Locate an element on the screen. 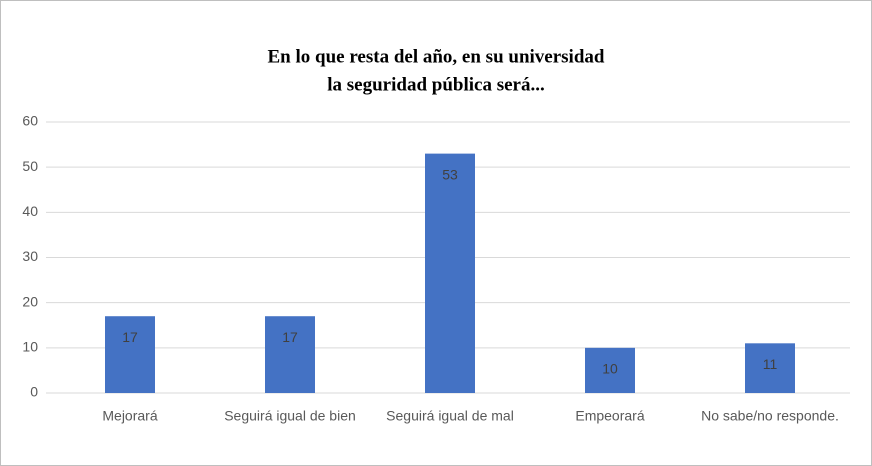 This screenshot has height=466, width=872. y-tick-label: 60 is located at coordinates (30, 121).